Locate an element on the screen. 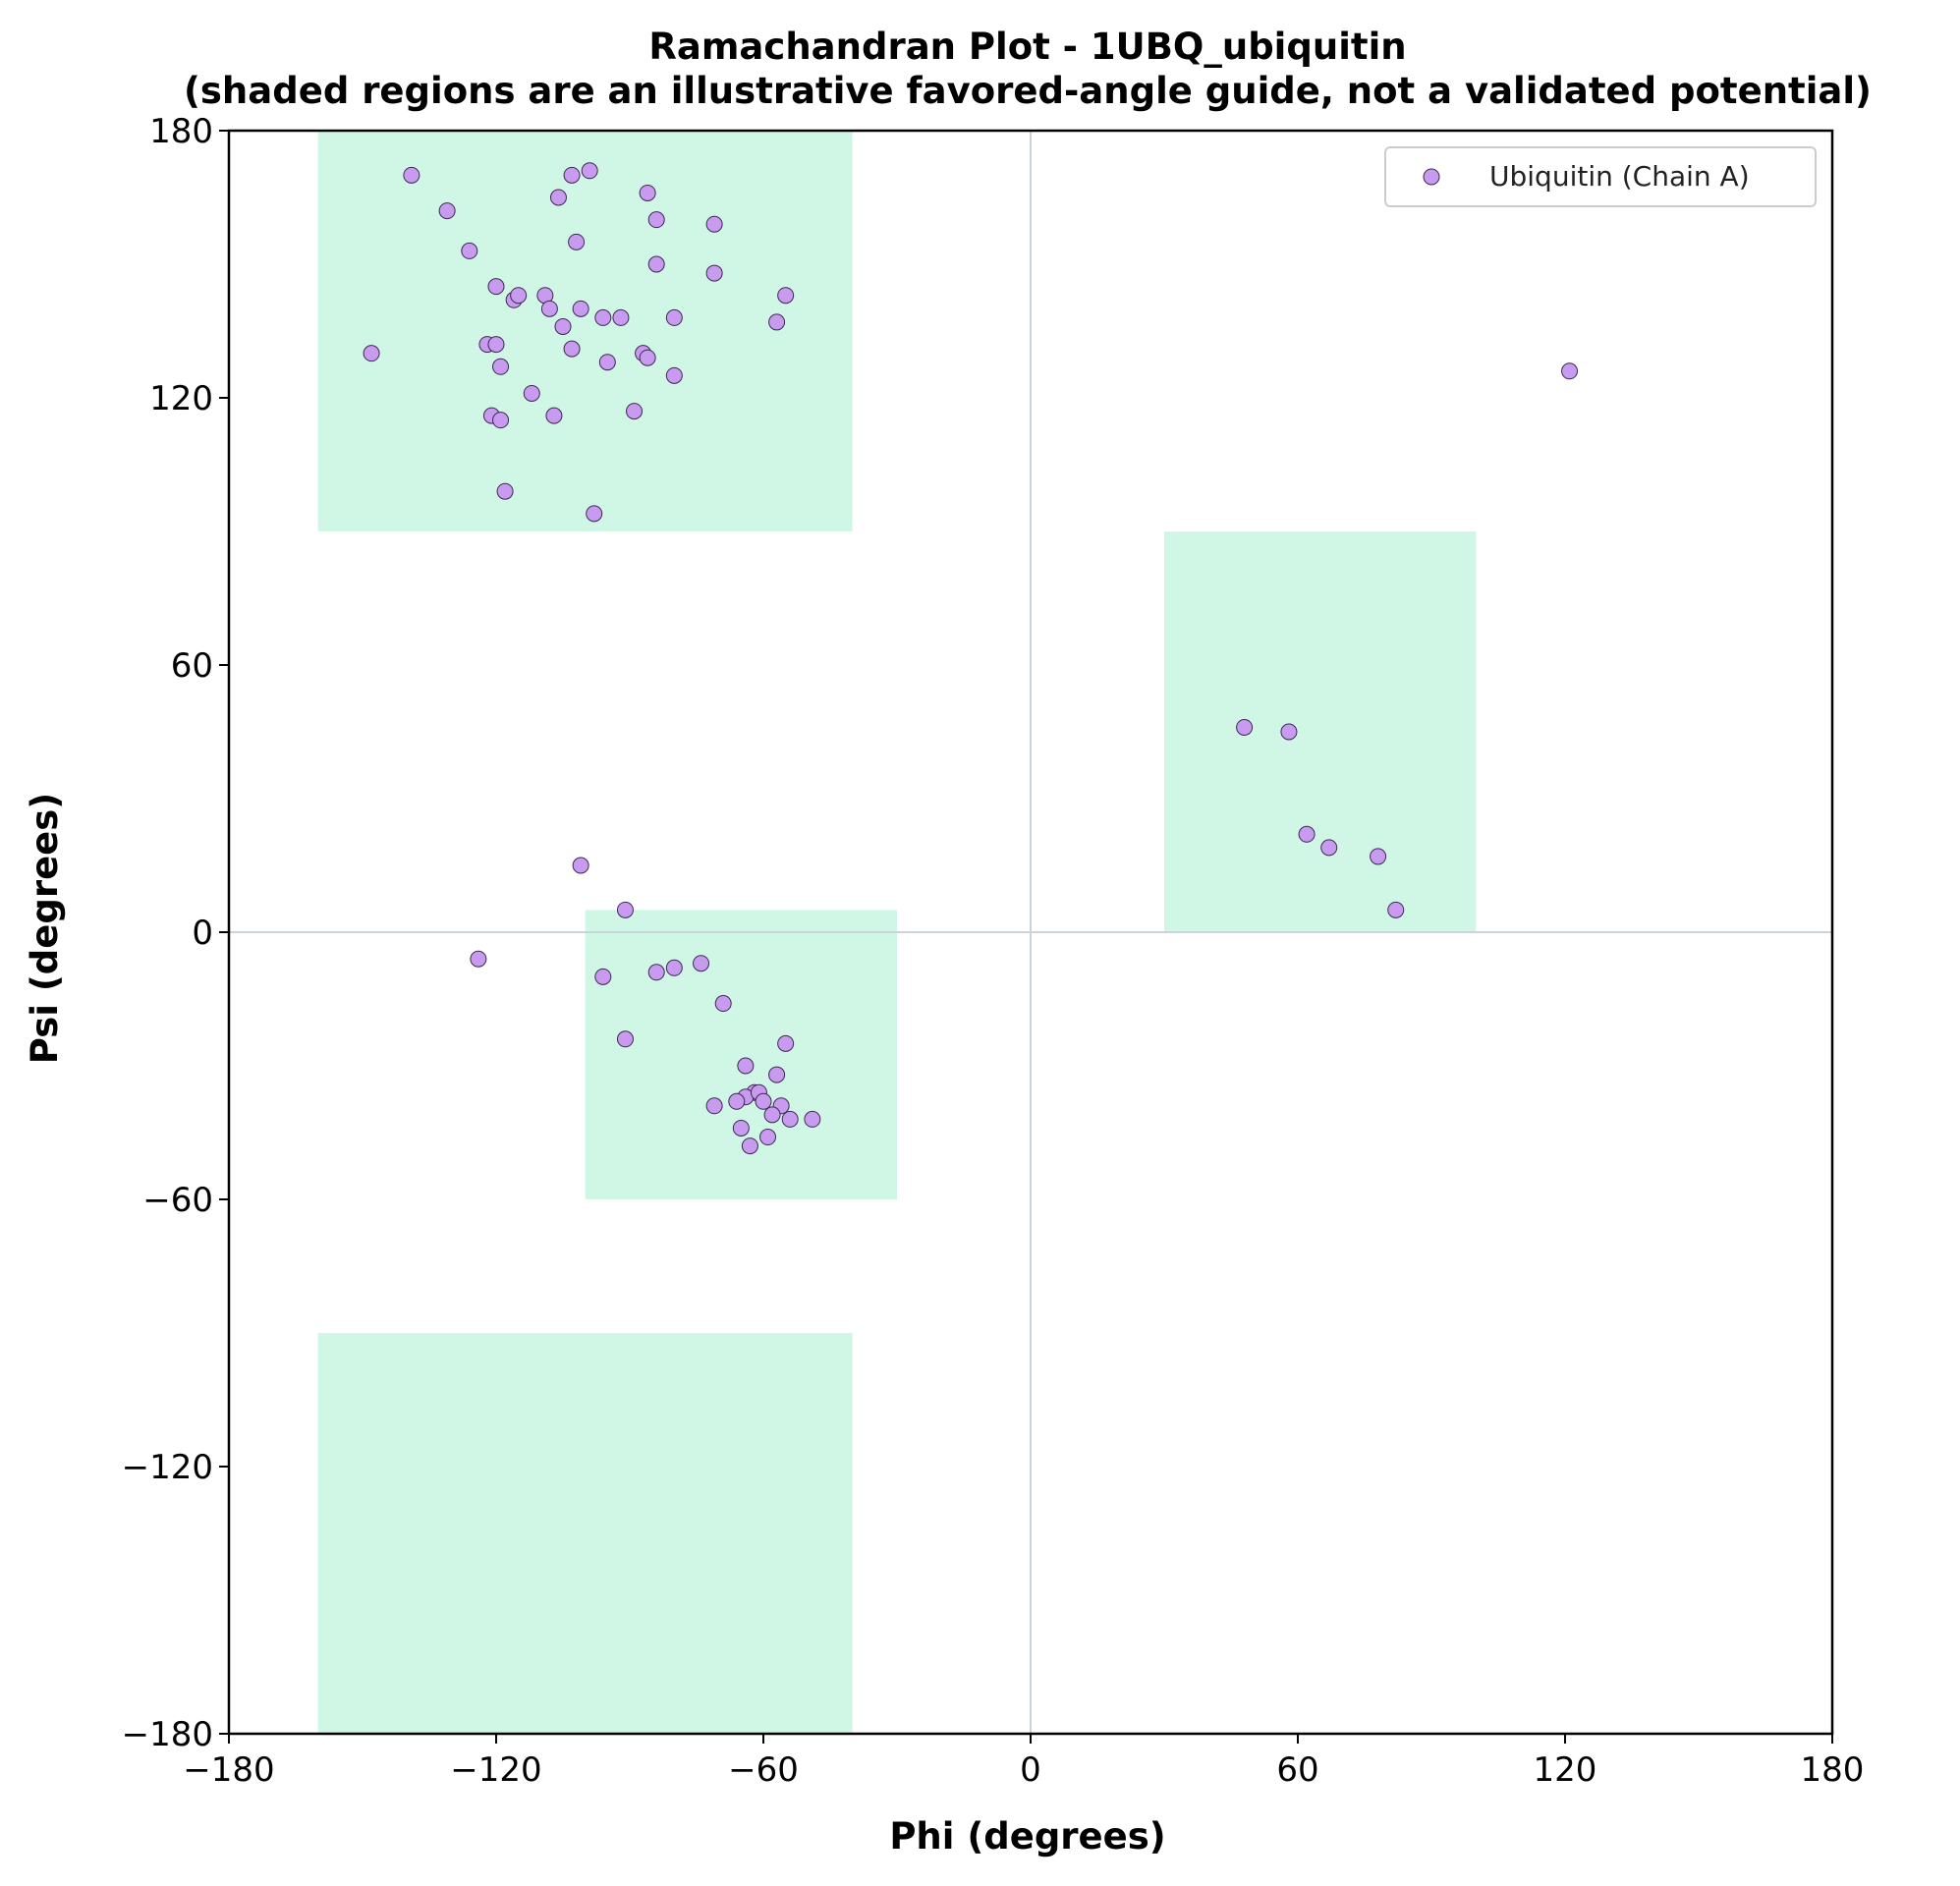 This screenshot has height=1886, width=1960. y-tick-label: 180 is located at coordinates (181, 131).